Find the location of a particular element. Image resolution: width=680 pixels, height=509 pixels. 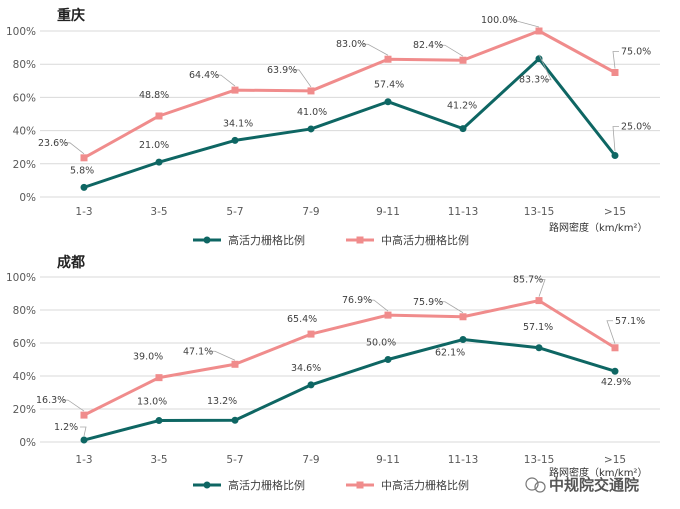

x-axis-label: 路网密度（km/km²） is located at coordinates (598, 227).